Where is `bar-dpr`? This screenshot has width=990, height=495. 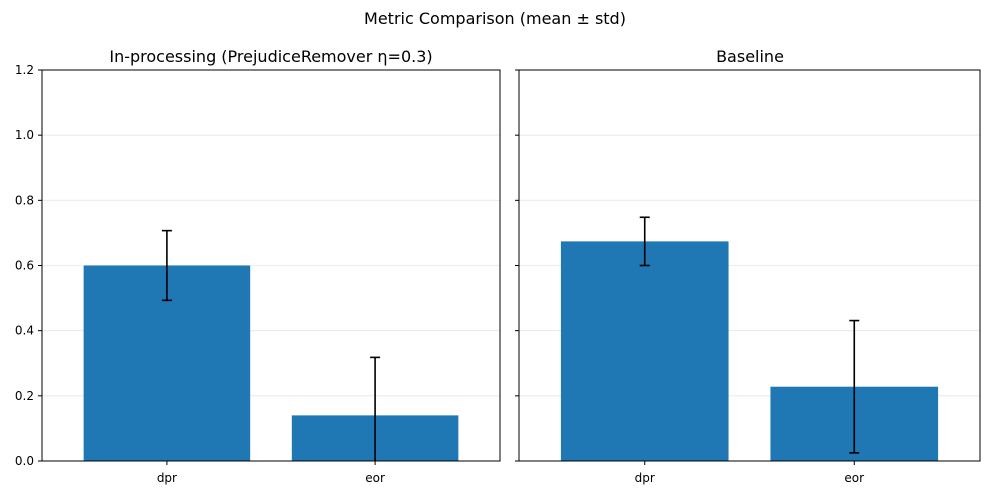 bar-dpr is located at coordinates (644, 351).